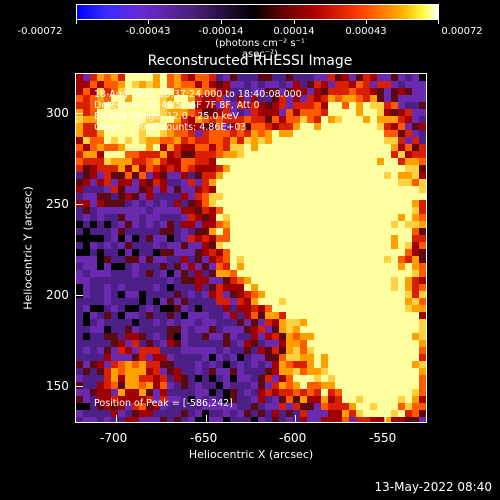  What do you see at coordinates (250, 61) in the screenshot?
I see `plot-title: Reconstructed RHESSI Image` at bounding box center [250, 61].